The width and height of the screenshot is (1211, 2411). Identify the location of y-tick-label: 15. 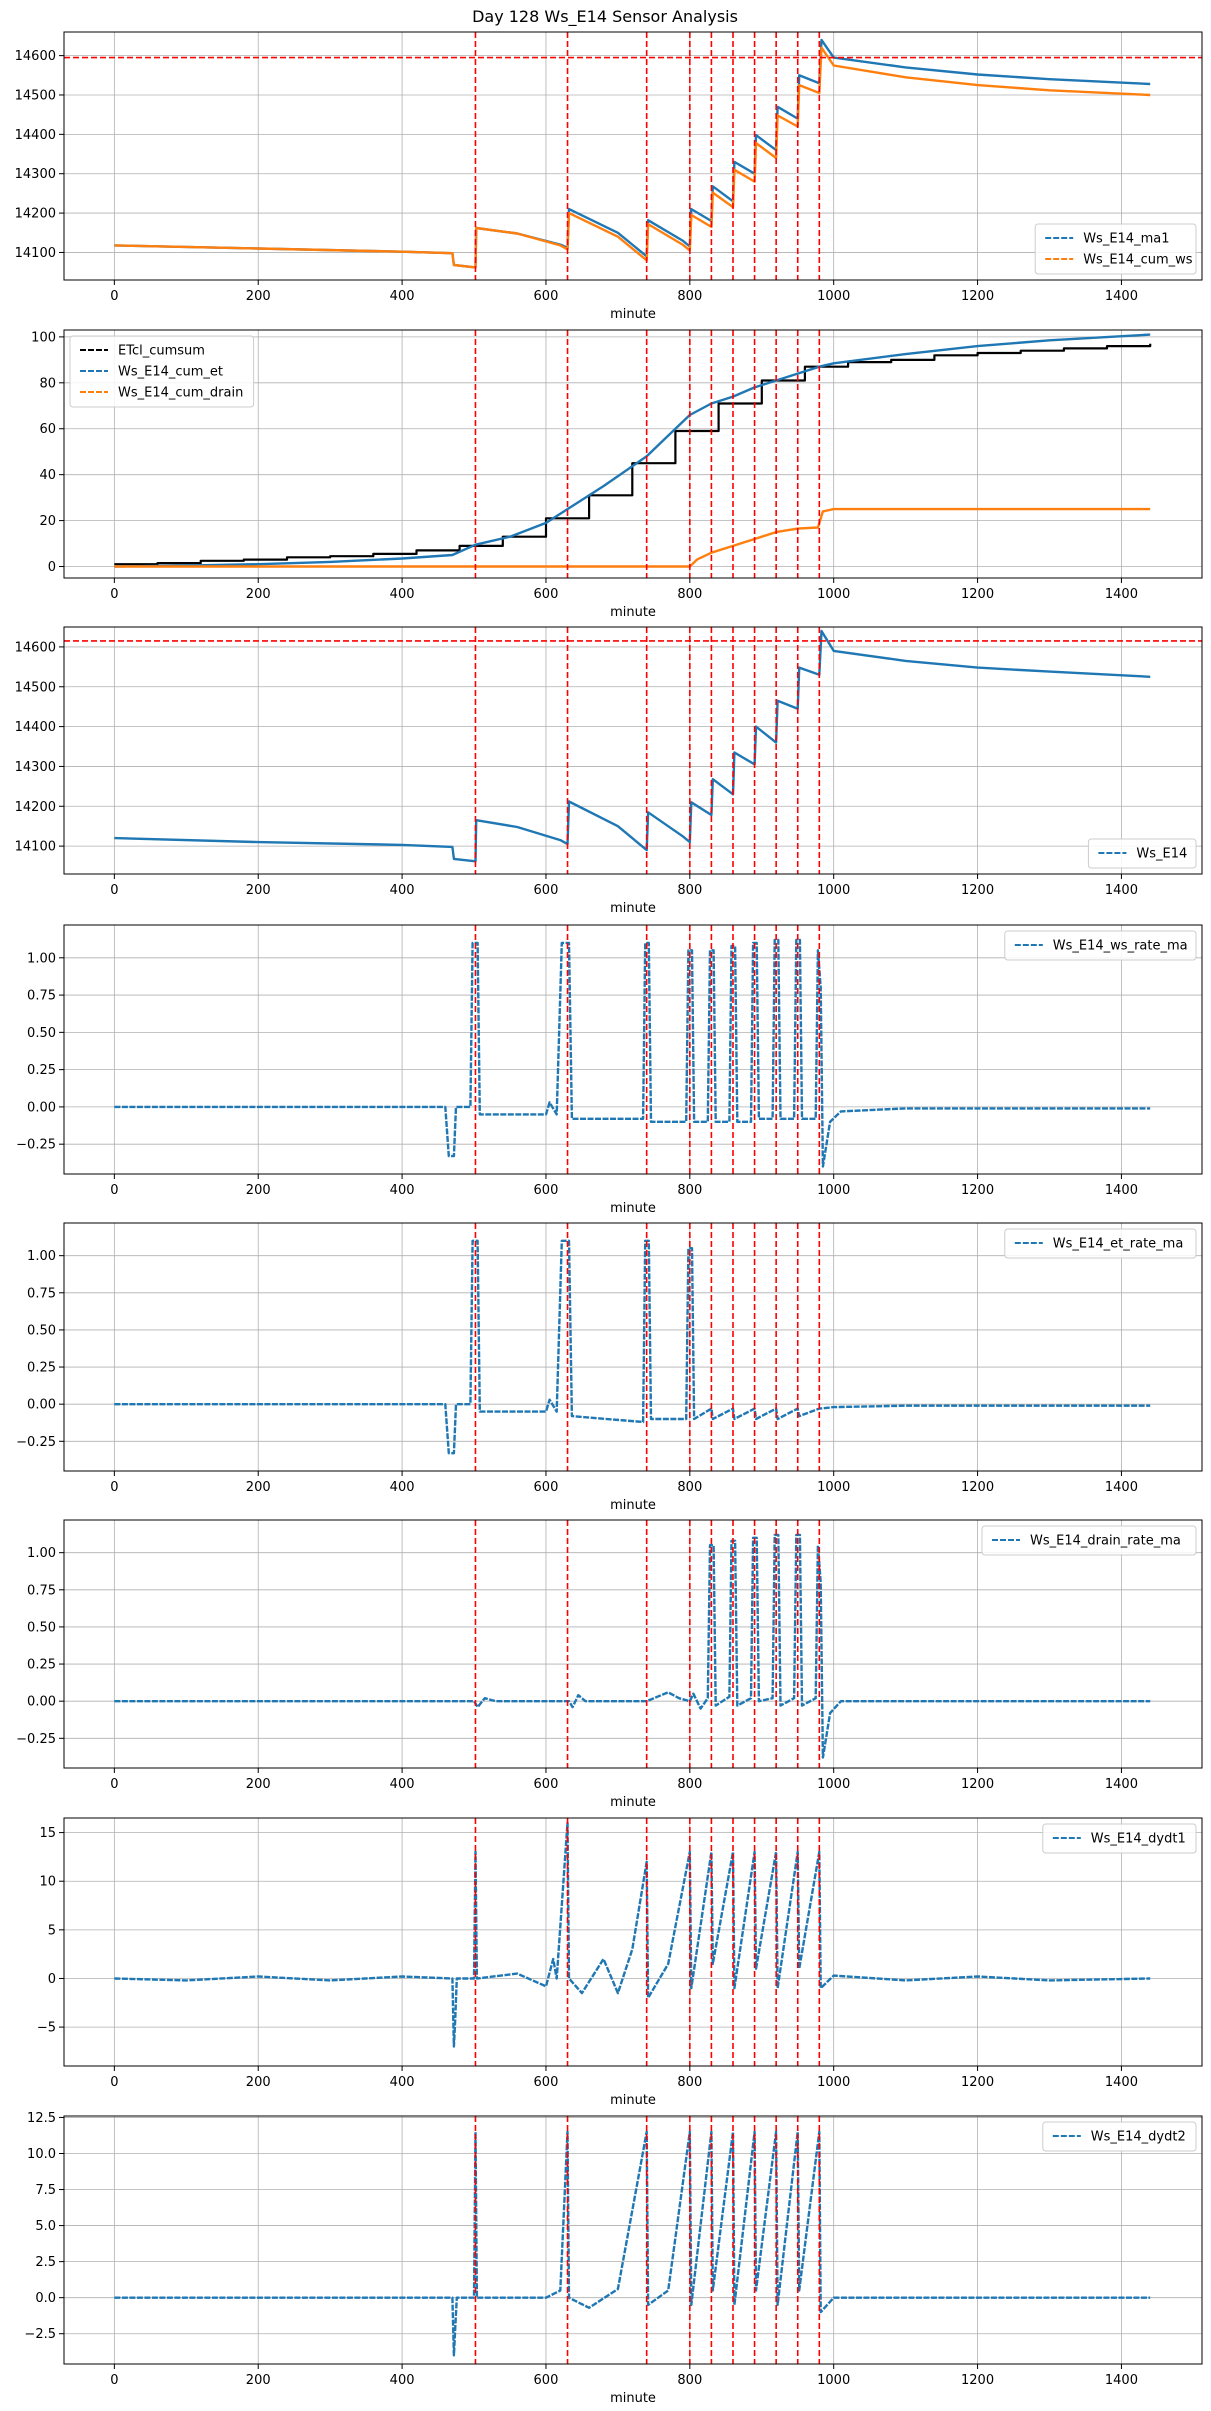
(47, 1833).